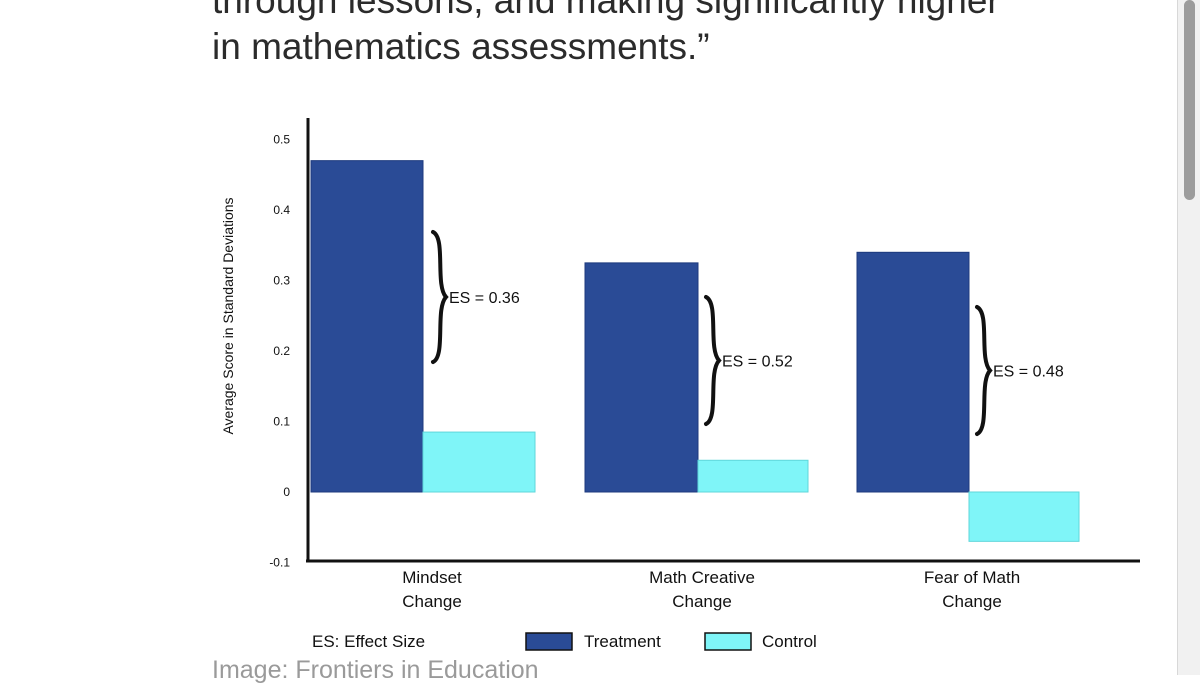 This screenshot has height=685, width=1200. What do you see at coordinates (757, 362) in the screenshot?
I see `effect-size-label: ES = 0.52` at bounding box center [757, 362].